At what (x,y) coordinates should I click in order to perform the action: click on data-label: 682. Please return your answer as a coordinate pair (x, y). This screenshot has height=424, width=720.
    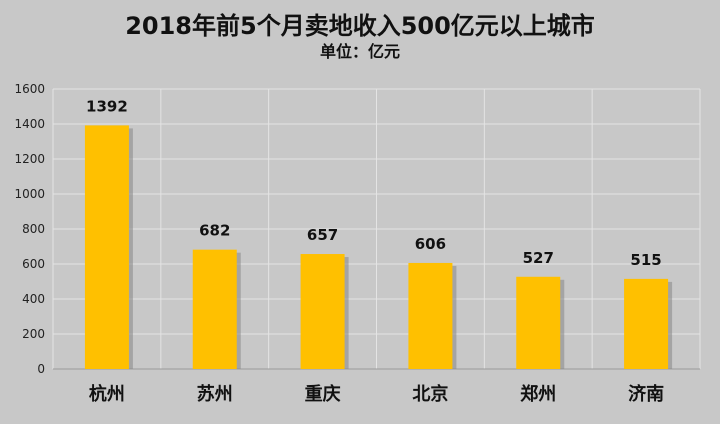
    Looking at the image, I should click on (214, 231).